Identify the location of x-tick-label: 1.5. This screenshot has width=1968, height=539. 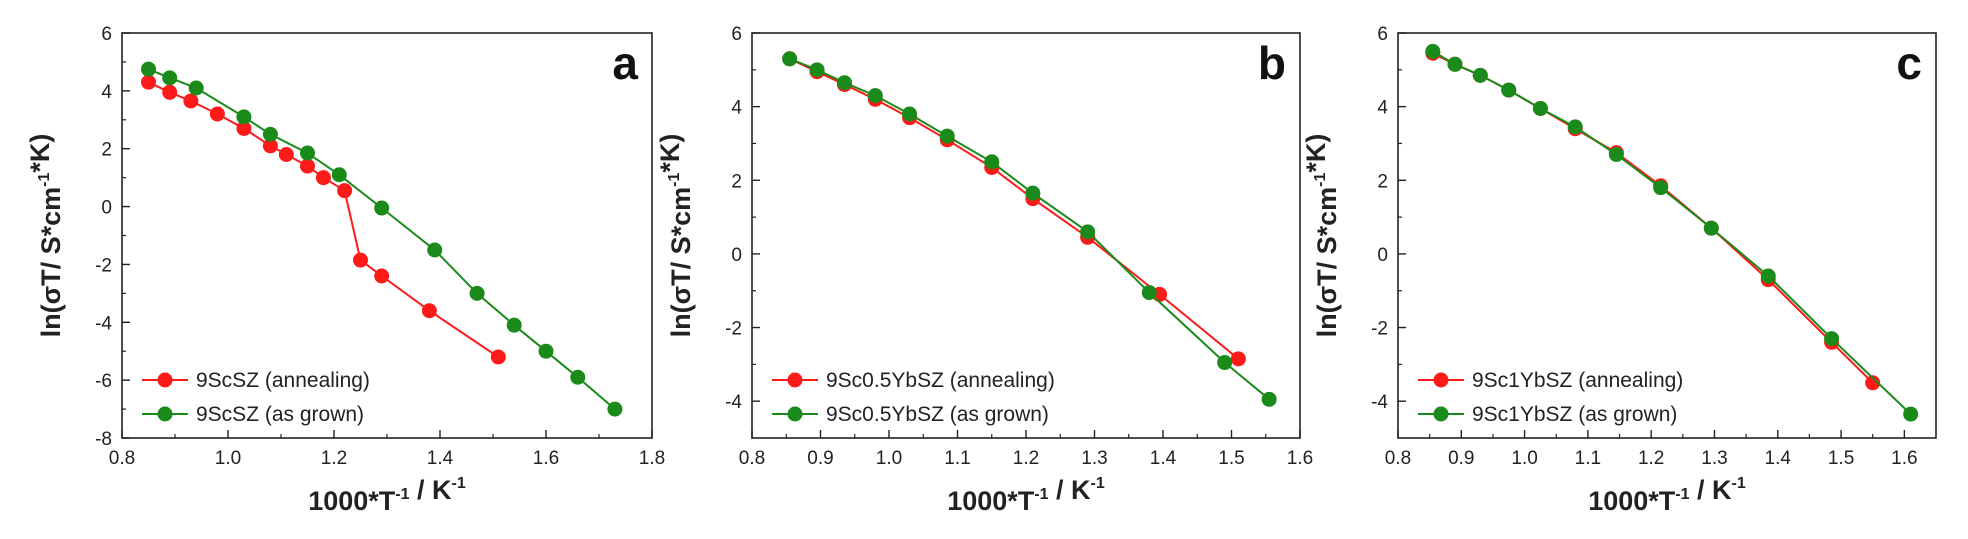
(1231, 458).